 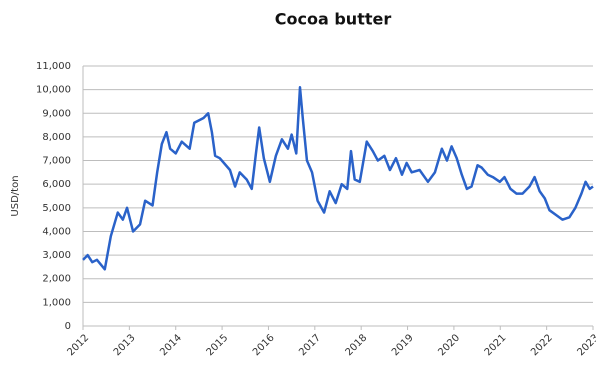 I want to click on x-tick-label: 2023, so click(x=585, y=345).